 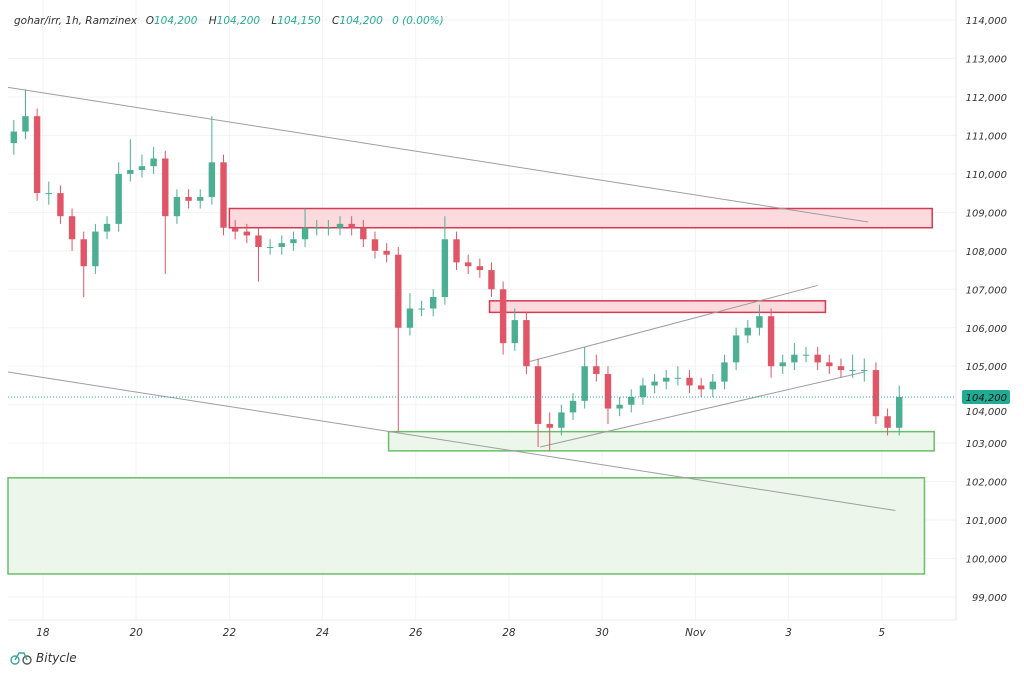 What do you see at coordinates (881, 633) in the screenshot?
I see `x-tick-label: 5` at bounding box center [881, 633].